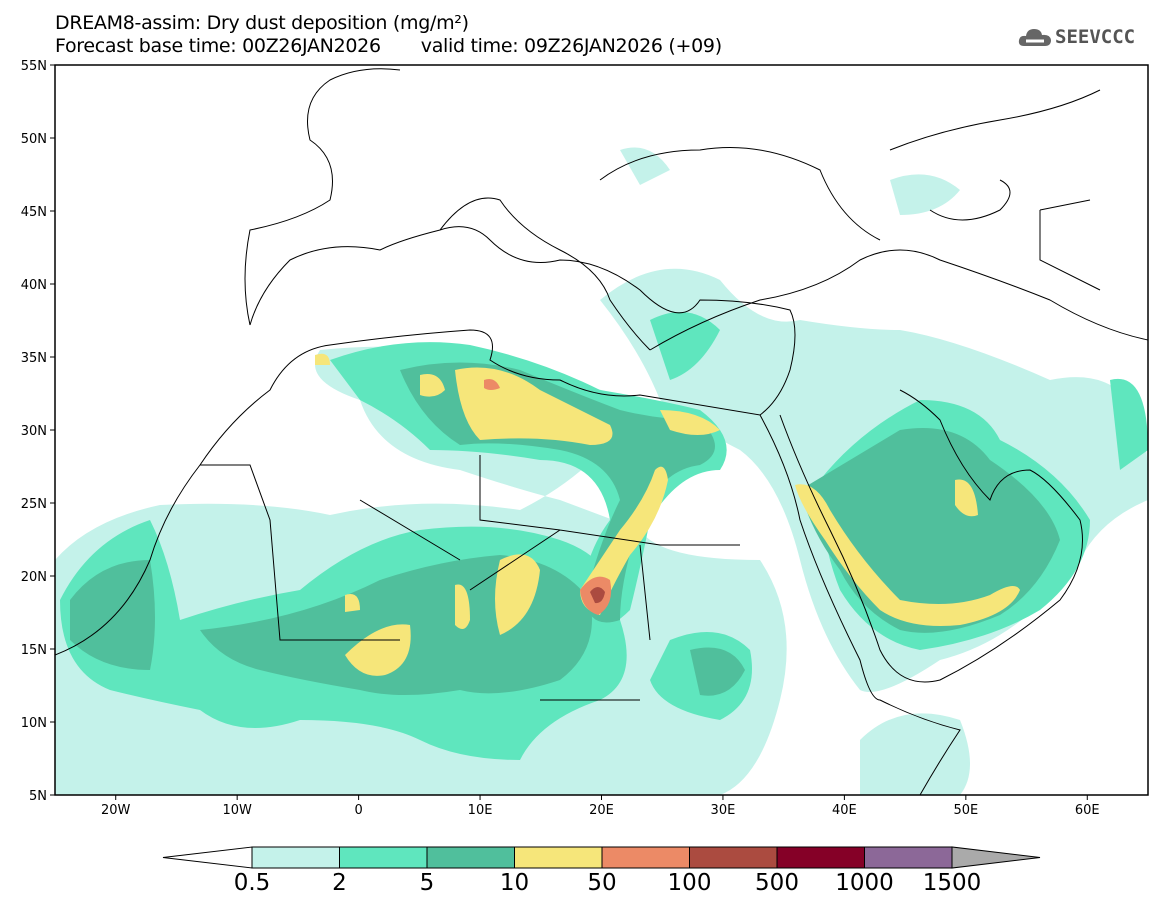  Describe the element at coordinates (34, 285) in the screenshot. I see `lat-tick-label: 40N` at that location.